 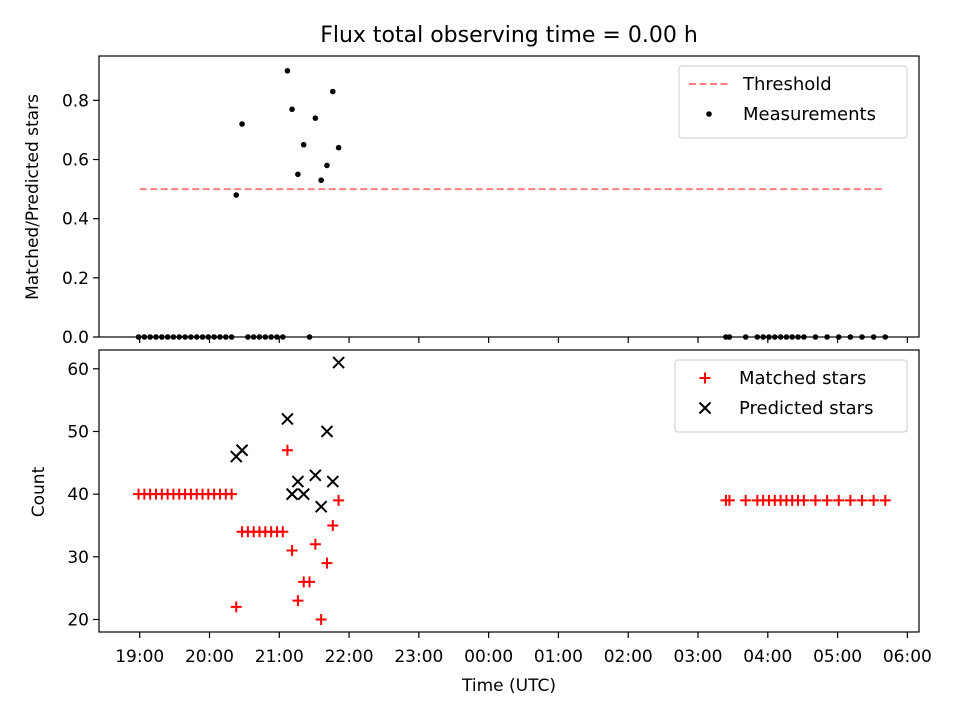 I want to click on y-tick-label: 60, so click(x=78, y=370).